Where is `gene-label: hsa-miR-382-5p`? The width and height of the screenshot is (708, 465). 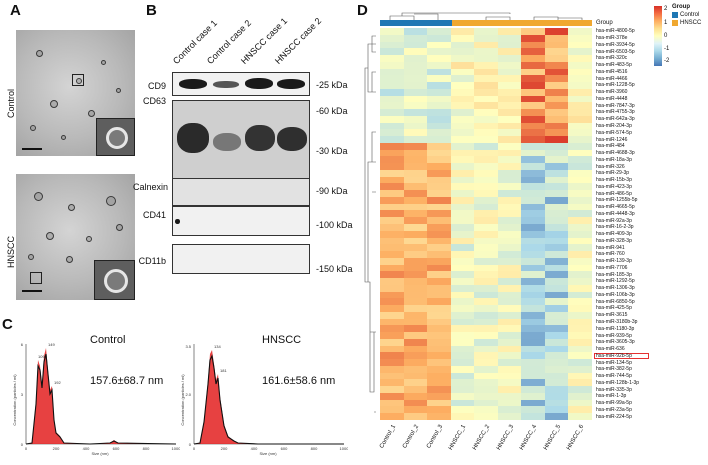 gene-label: hsa-miR-382-5p is located at coordinates (614, 369).